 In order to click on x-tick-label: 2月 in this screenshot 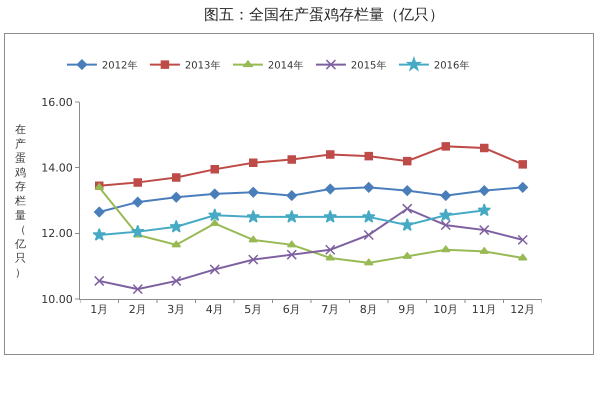, I will do `click(137, 309)`.